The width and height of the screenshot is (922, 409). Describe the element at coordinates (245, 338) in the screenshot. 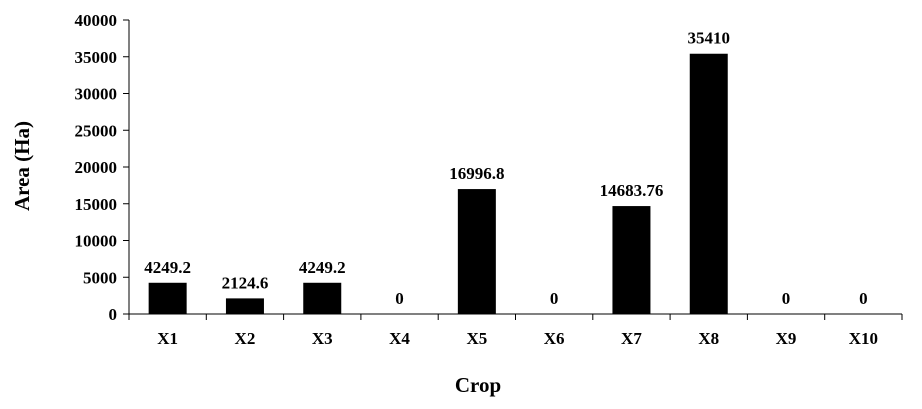

I see `x-tick-label: X2` at that location.